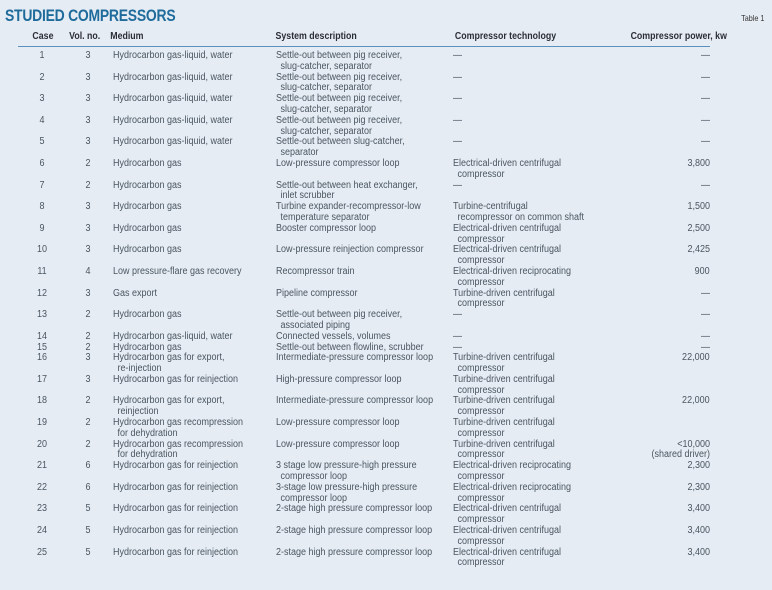 The image size is (772, 590). What do you see at coordinates (698, 228) in the screenshot?
I see `power-cell-line: 2,500` at bounding box center [698, 228].